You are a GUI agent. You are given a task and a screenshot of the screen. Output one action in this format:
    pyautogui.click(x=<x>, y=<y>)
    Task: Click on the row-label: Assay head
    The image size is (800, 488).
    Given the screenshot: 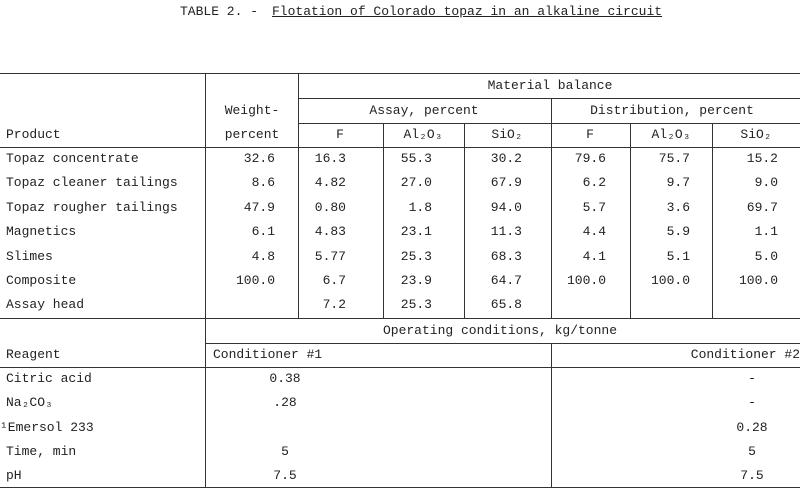 What is the action you would take?
    pyautogui.click(x=45, y=305)
    